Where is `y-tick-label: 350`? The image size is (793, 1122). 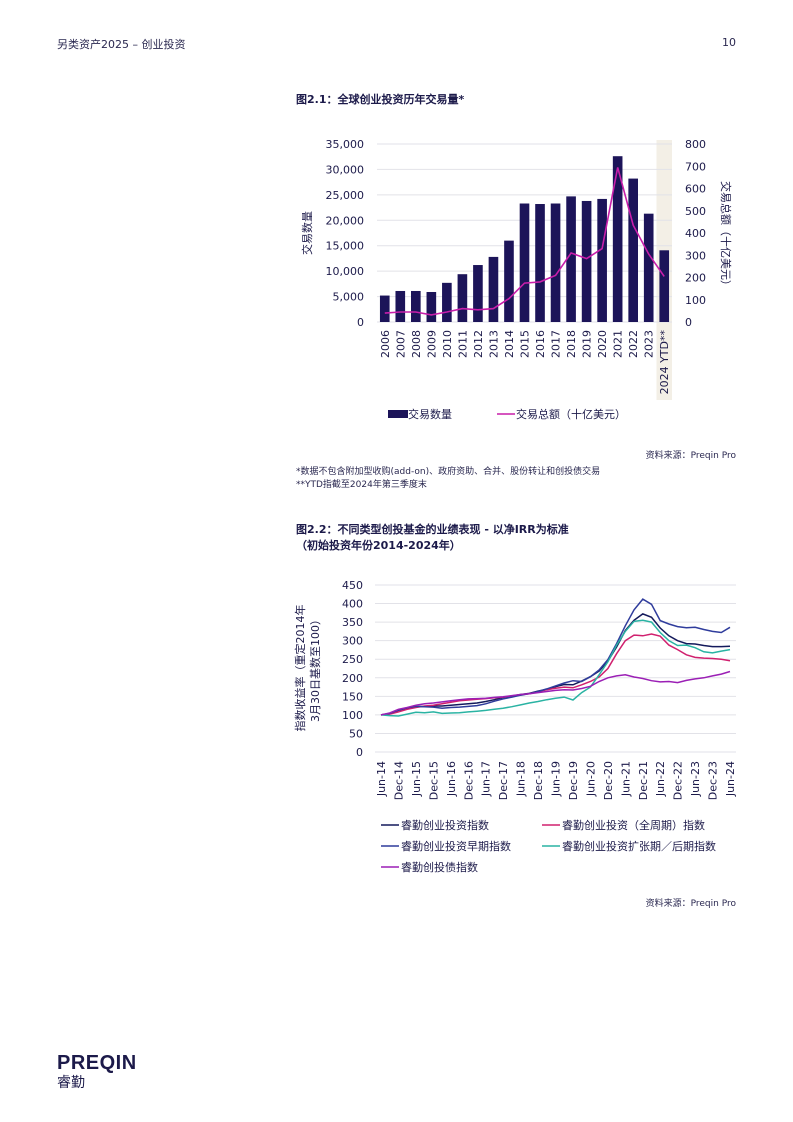 y-tick-label: 350 is located at coordinates (352, 622).